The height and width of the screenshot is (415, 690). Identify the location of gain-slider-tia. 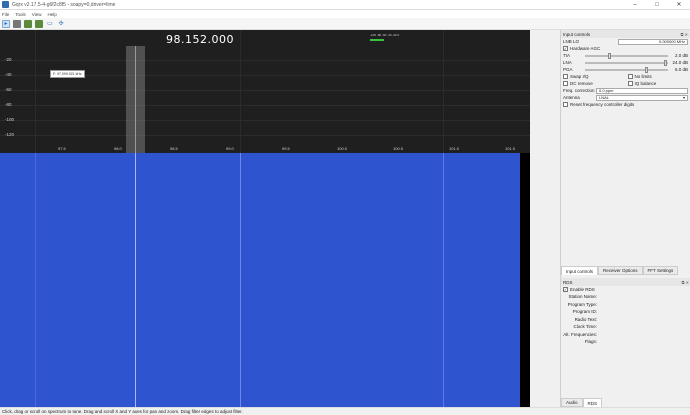
(626, 55).